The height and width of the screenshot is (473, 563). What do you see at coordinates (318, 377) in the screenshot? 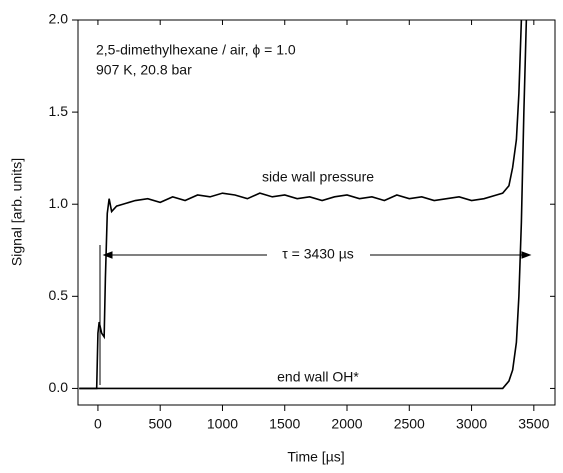
I see `annotation: end wall OH*` at bounding box center [318, 377].